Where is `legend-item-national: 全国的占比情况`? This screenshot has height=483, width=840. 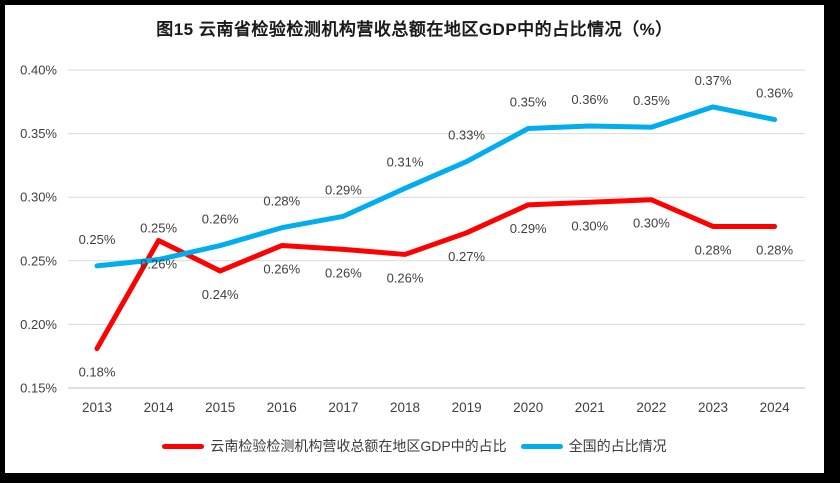 legend-item-national: 全国的占比情况 is located at coordinates (593, 446).